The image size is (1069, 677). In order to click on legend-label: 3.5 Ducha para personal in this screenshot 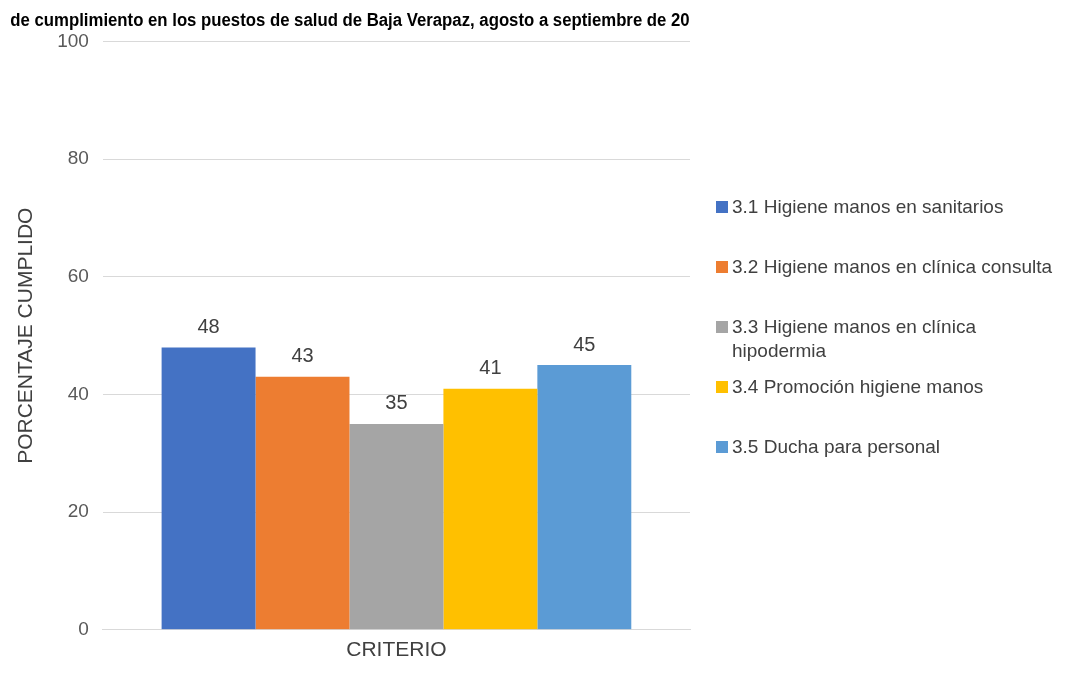, I will do `click(836, 446)`.